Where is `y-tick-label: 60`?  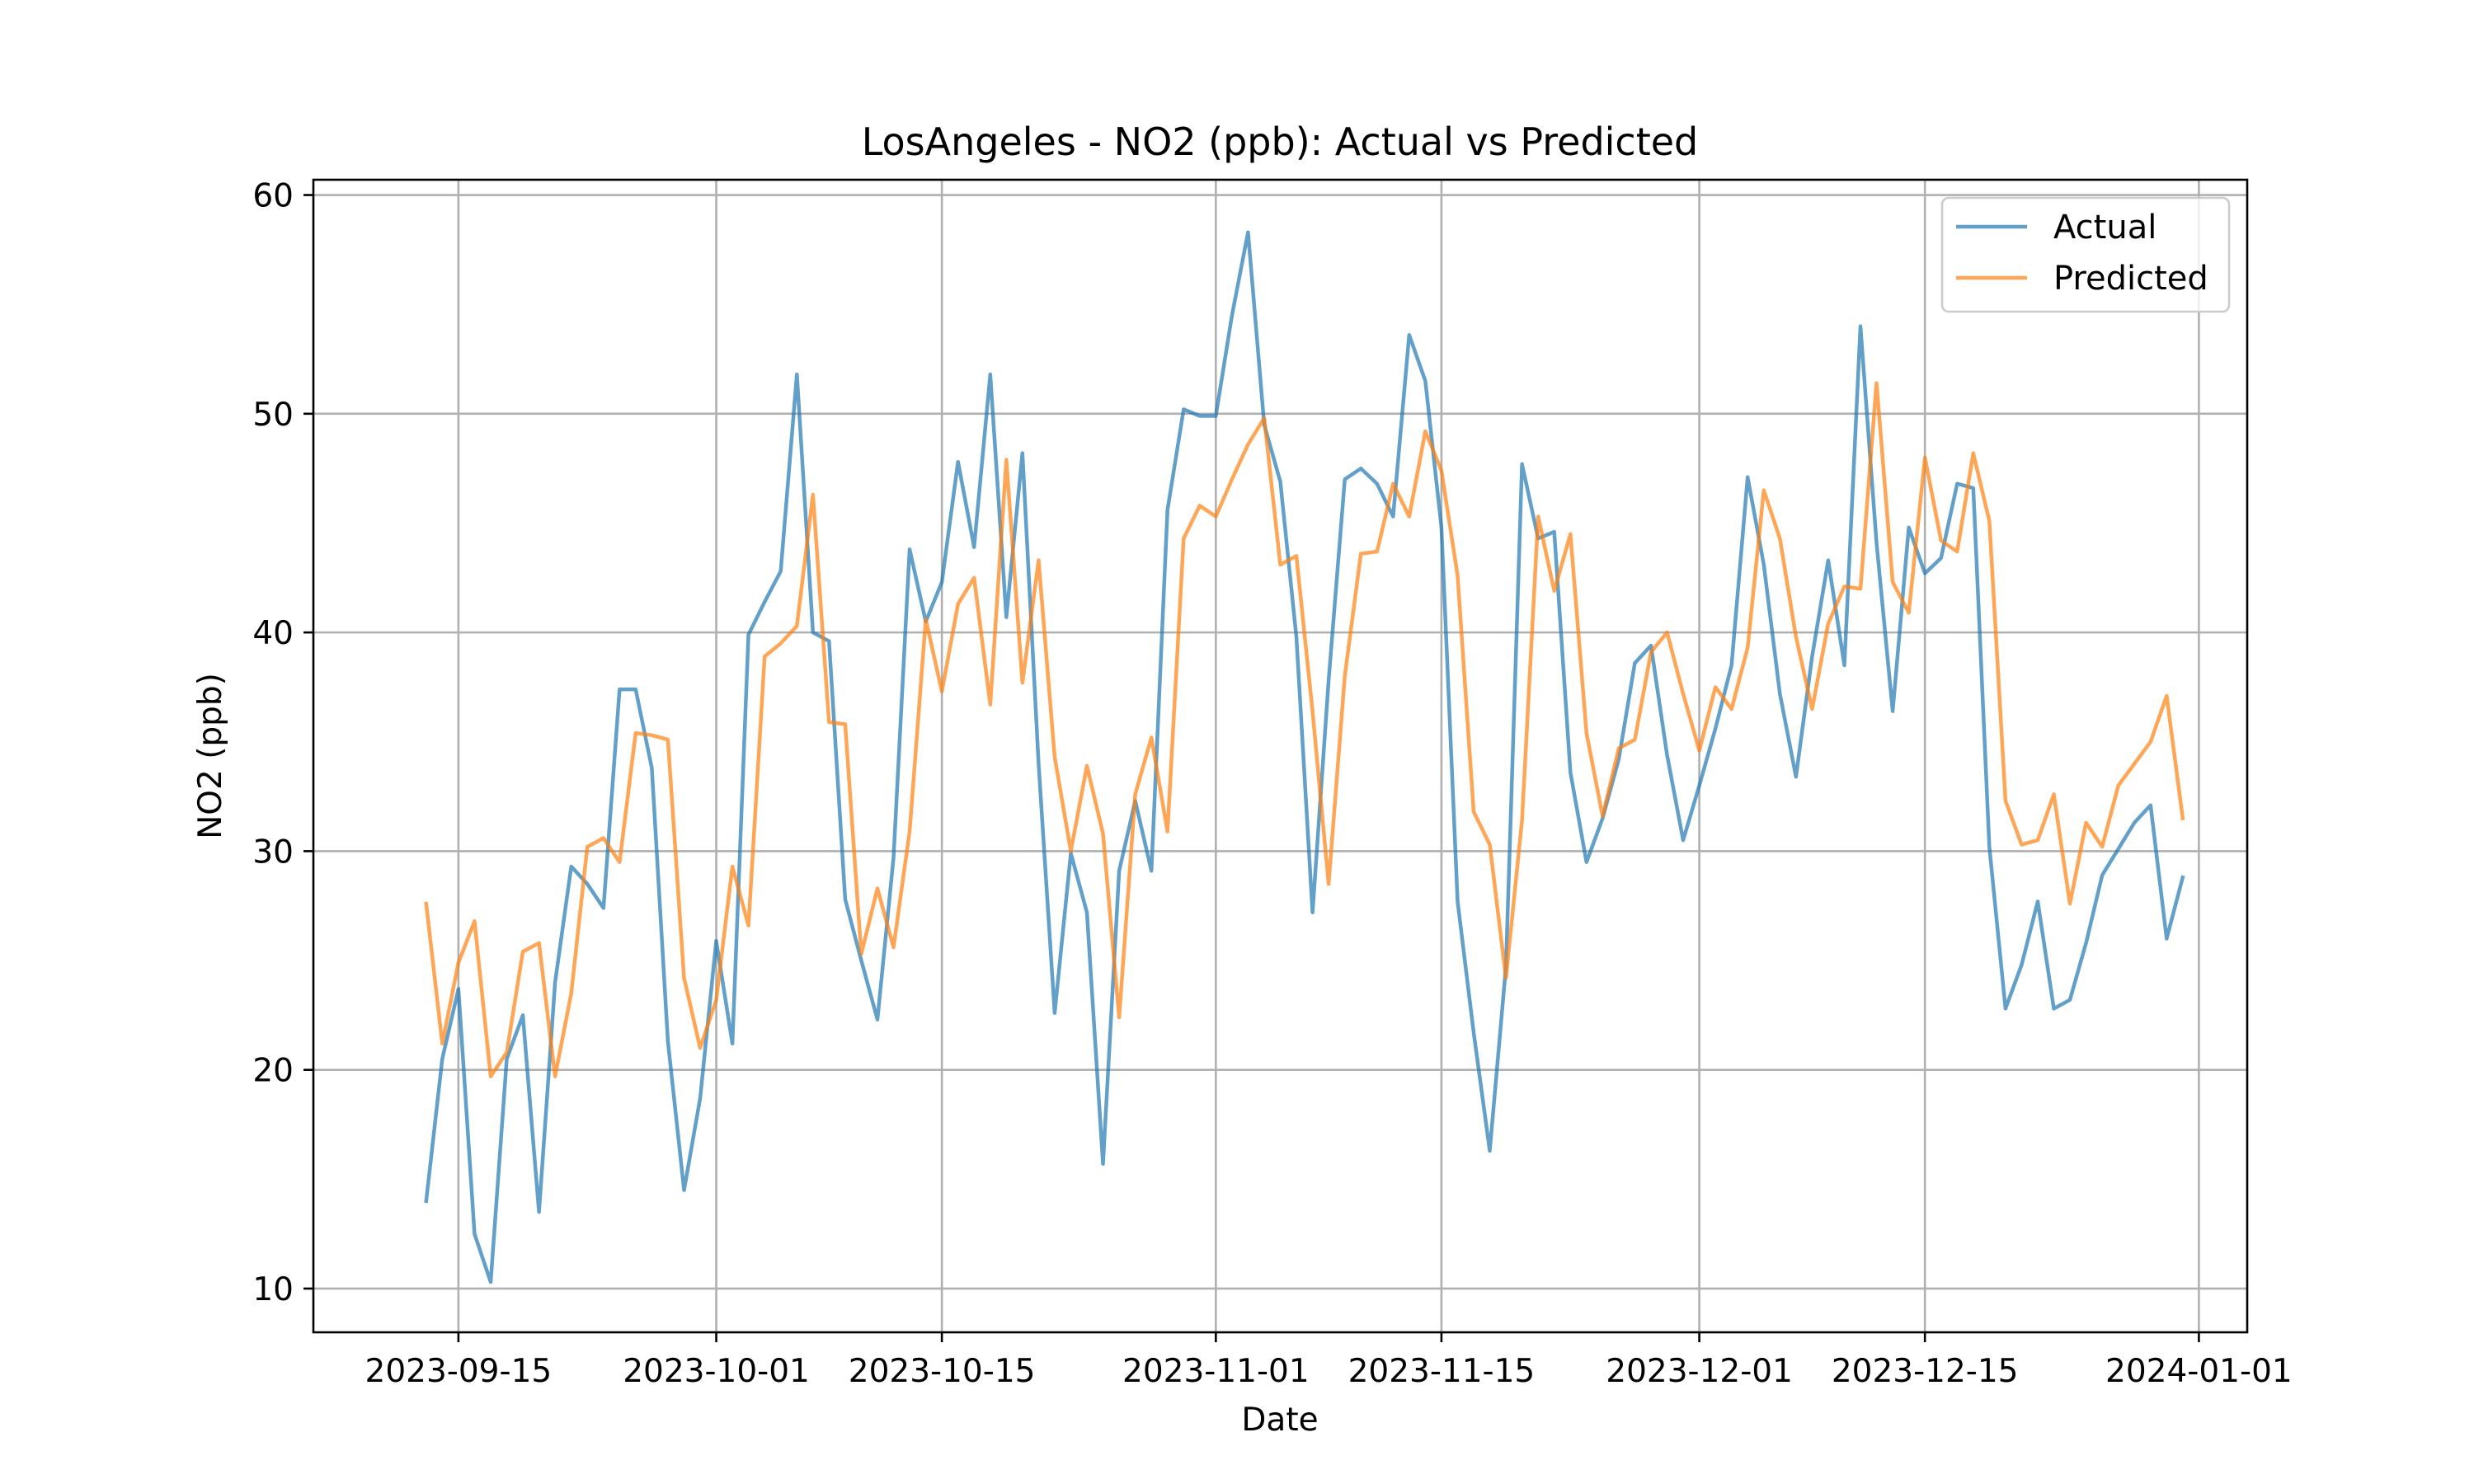 y-tick-label: 60 is located at coordinates (273, 196).